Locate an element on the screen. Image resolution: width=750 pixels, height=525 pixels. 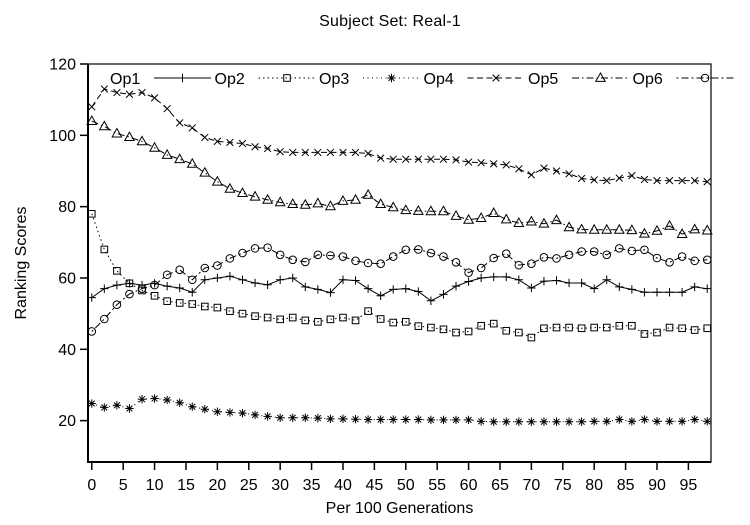
legend-entry-op5: Op5 is located at coordinates (578, 79).